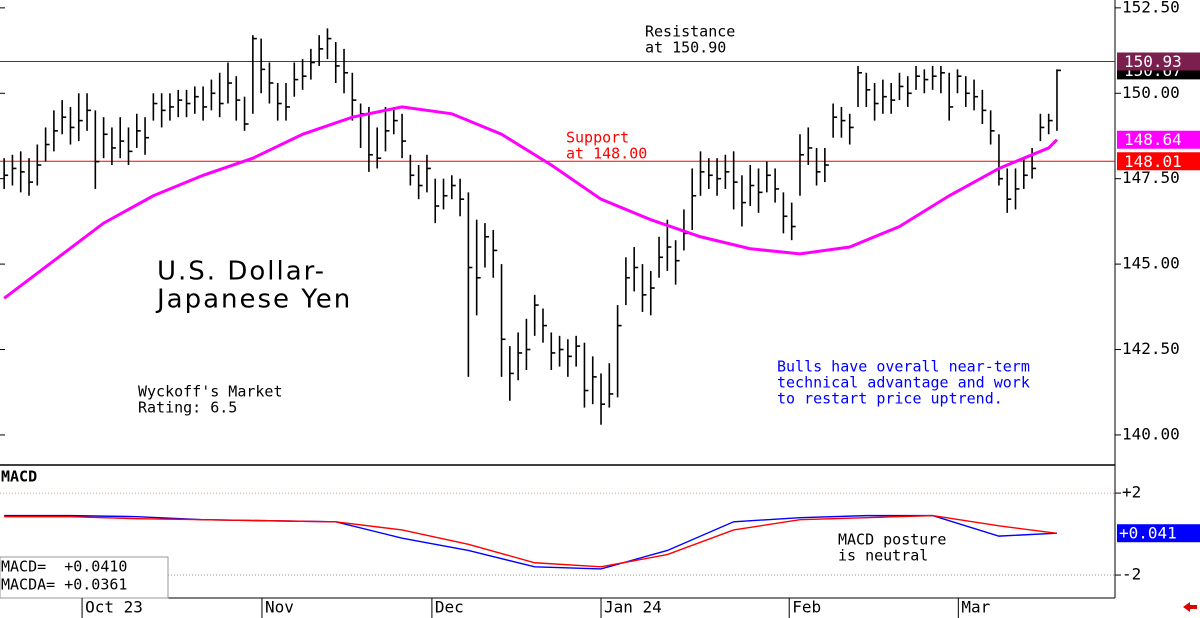  What do you see at coordinates (606, 154) in the screenshot?
I see `annotation: at 148.00` at bounding box center [606, 154].